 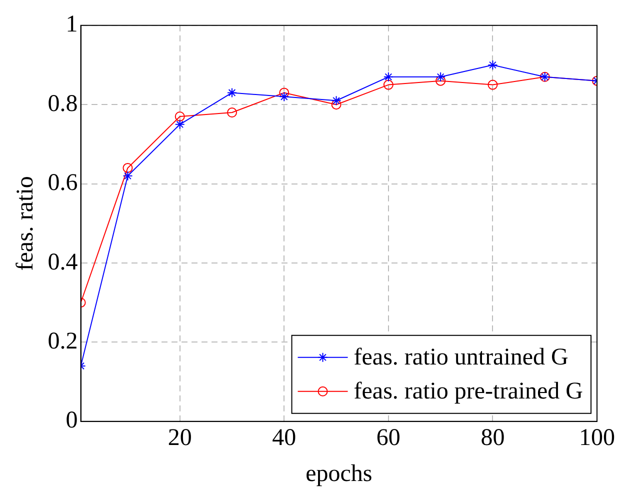 I want to click on x-tick-label: 20, so click(x=180, y=438).